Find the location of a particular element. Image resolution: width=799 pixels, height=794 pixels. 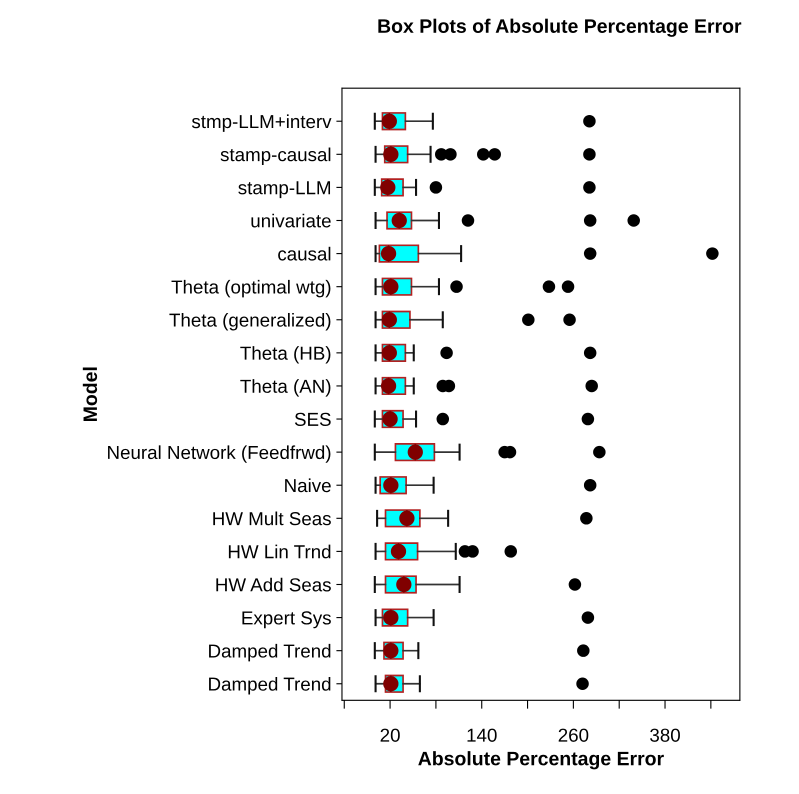

y-tick-label: Theta (optimal wtg) is located at coordinates (251, 289).